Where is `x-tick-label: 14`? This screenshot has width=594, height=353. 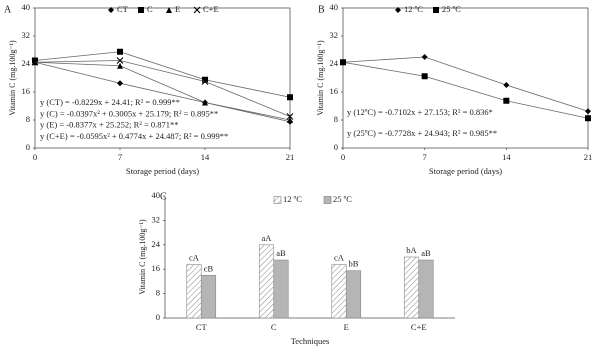
x-tick-label: 14 is located at coordinates (205, 157).